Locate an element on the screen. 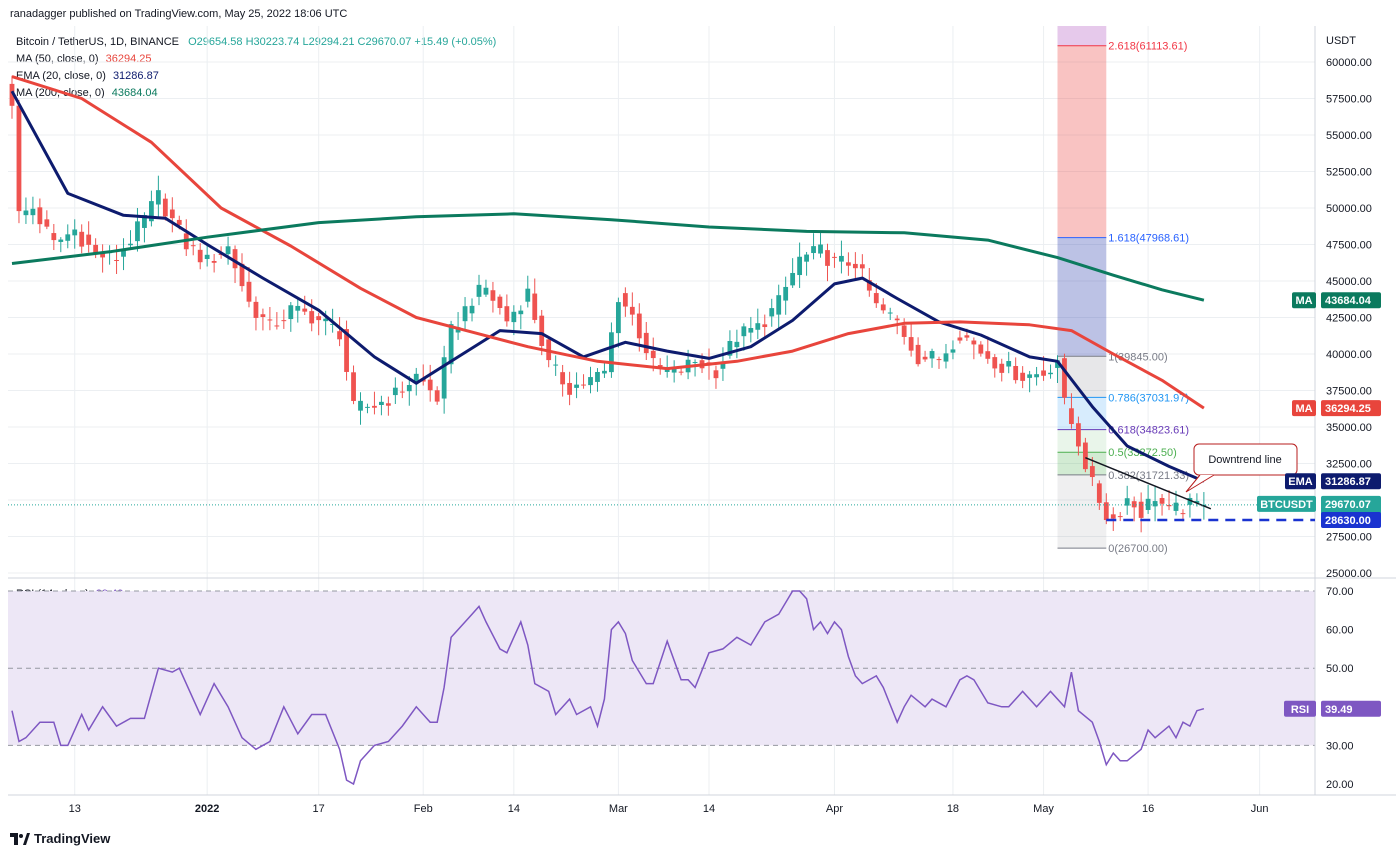  time-tick-label: 16 is located at coordinates (1148, 809).